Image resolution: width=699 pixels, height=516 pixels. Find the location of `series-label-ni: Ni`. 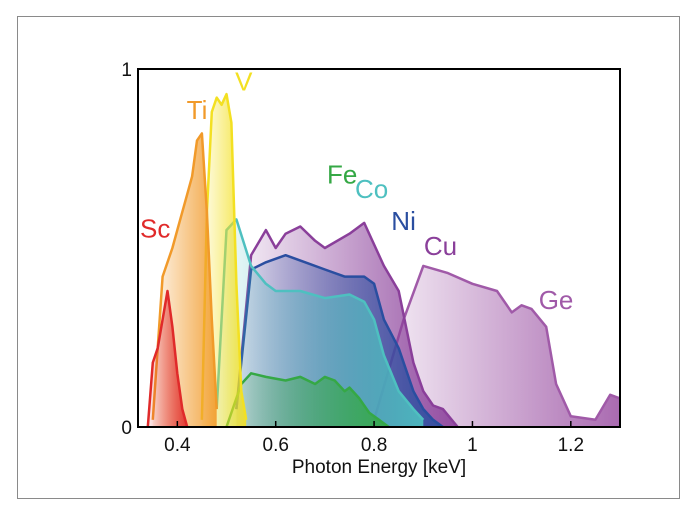

series-label-ni: Ni is located at coordinates (403, 221).